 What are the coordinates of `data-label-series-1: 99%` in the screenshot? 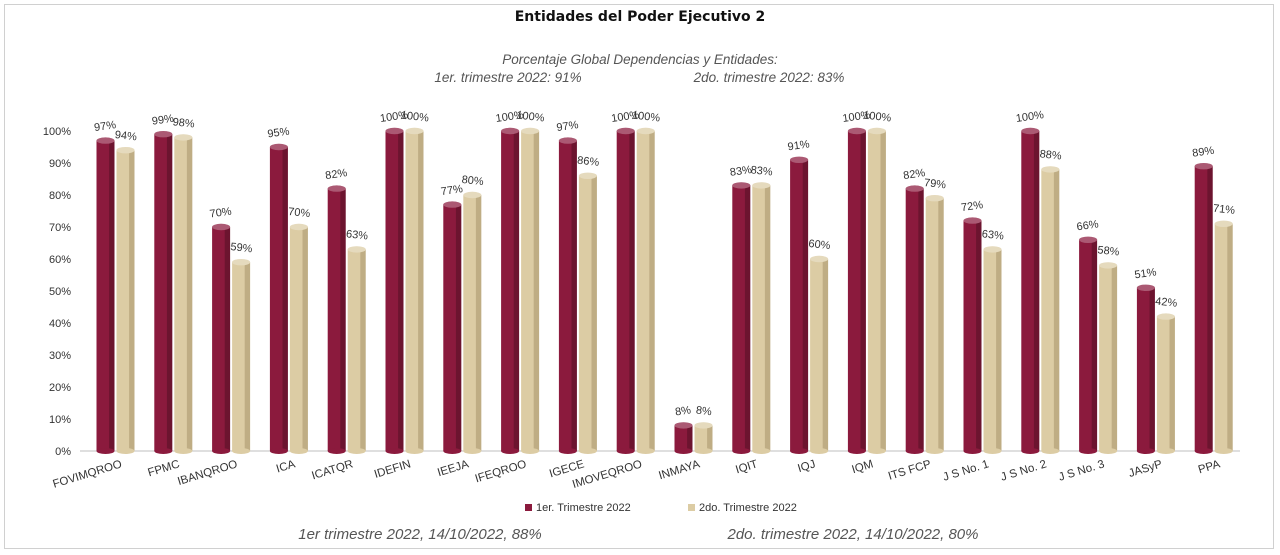 It's located at (163, 120).